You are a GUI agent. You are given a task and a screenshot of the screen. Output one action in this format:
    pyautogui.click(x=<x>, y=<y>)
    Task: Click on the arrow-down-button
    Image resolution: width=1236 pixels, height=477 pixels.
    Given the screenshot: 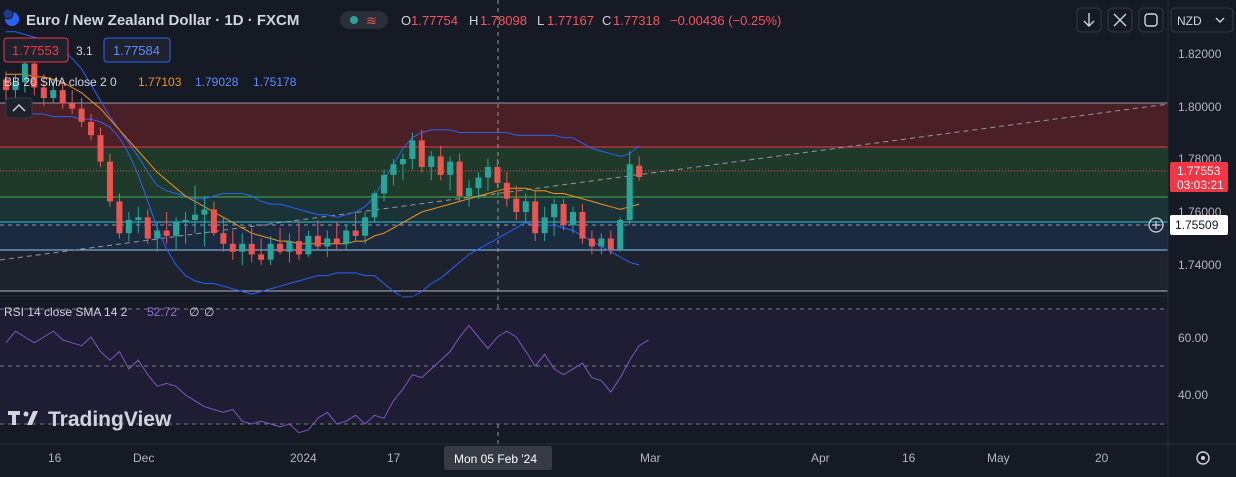 What is the action you would take?
    pyautogui.click(x=1089, y=20)
    